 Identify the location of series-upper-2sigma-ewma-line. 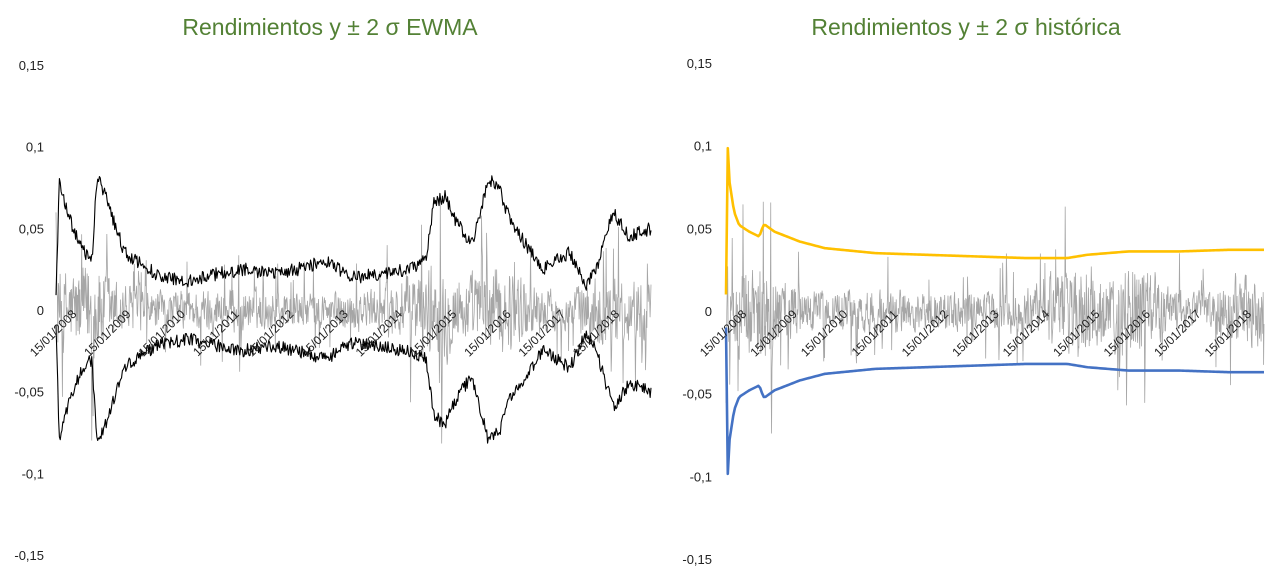
(353, 235).